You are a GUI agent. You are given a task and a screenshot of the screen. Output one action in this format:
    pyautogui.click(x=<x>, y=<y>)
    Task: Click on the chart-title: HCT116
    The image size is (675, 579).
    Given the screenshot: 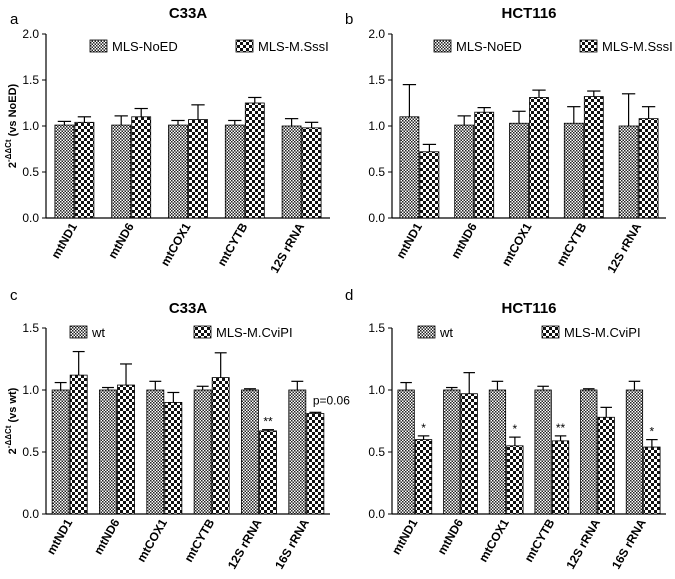 What is the action you would take?
    pyautogui.click(x=528, y=308)
    